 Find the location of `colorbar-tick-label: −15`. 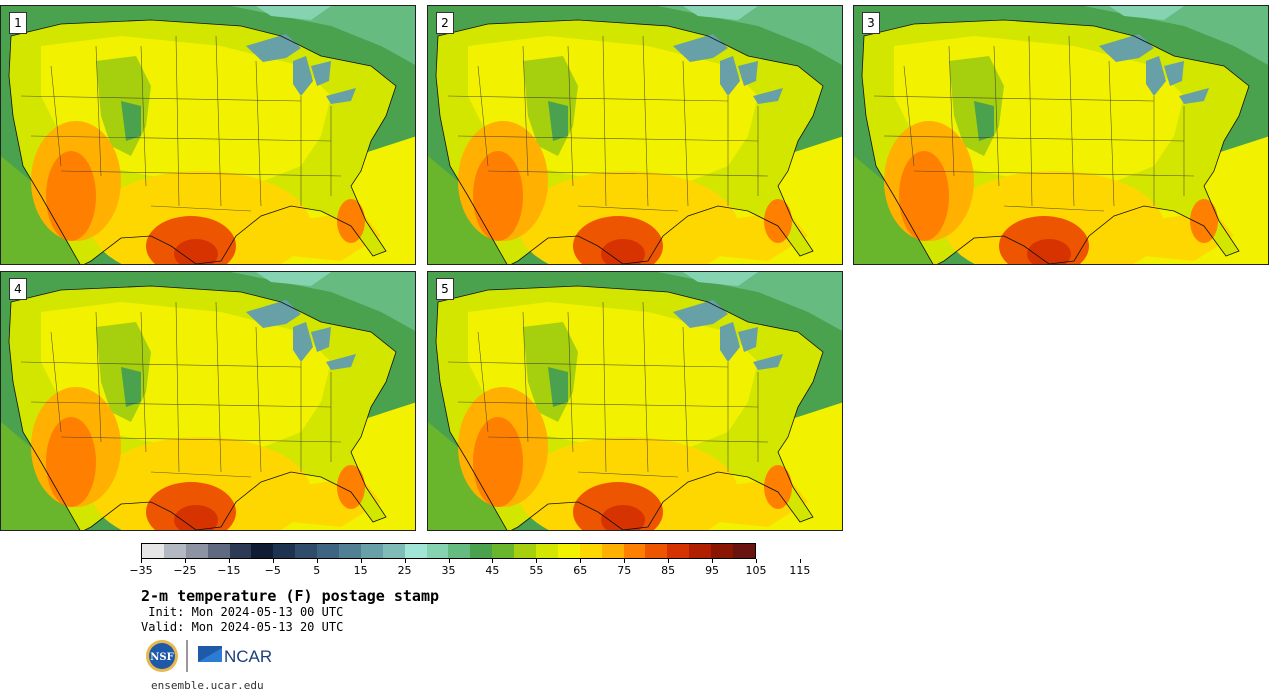

colorbar-tick-label: −15 is located at coordinates (229, 570).